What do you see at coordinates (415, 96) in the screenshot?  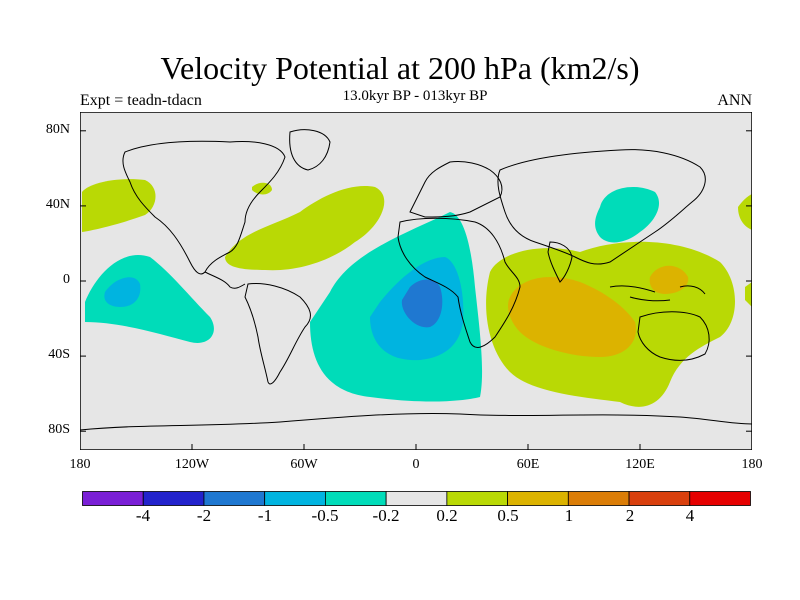 I see `plot-subtitle: 13.0kyr BP - 013kyr BP` at bounding box center [415, 96].